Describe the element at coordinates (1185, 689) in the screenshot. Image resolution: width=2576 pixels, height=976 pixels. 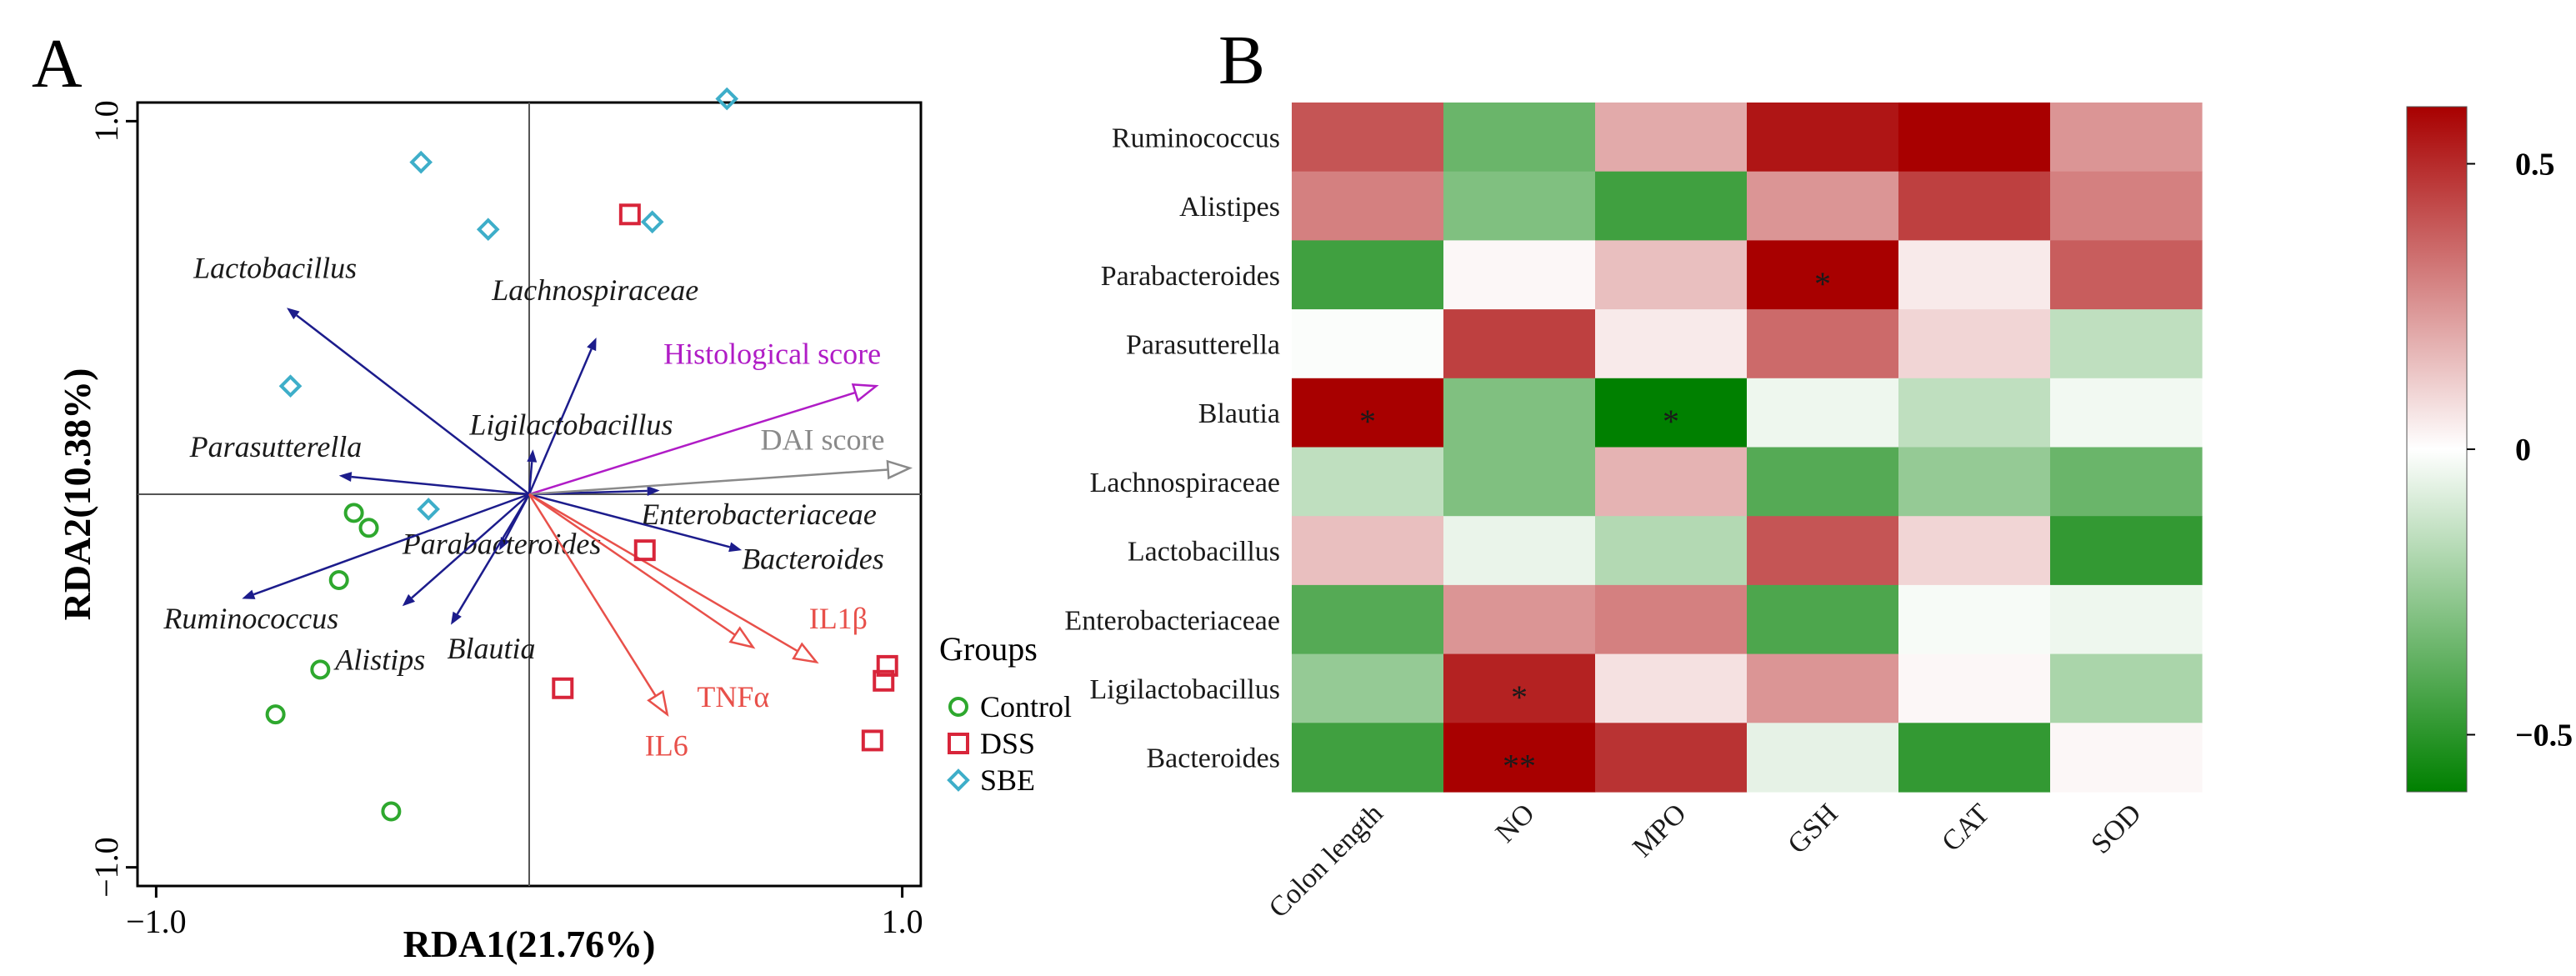
I see `row-label-ligilactobacillus: Ligilactobacillus` at that location.